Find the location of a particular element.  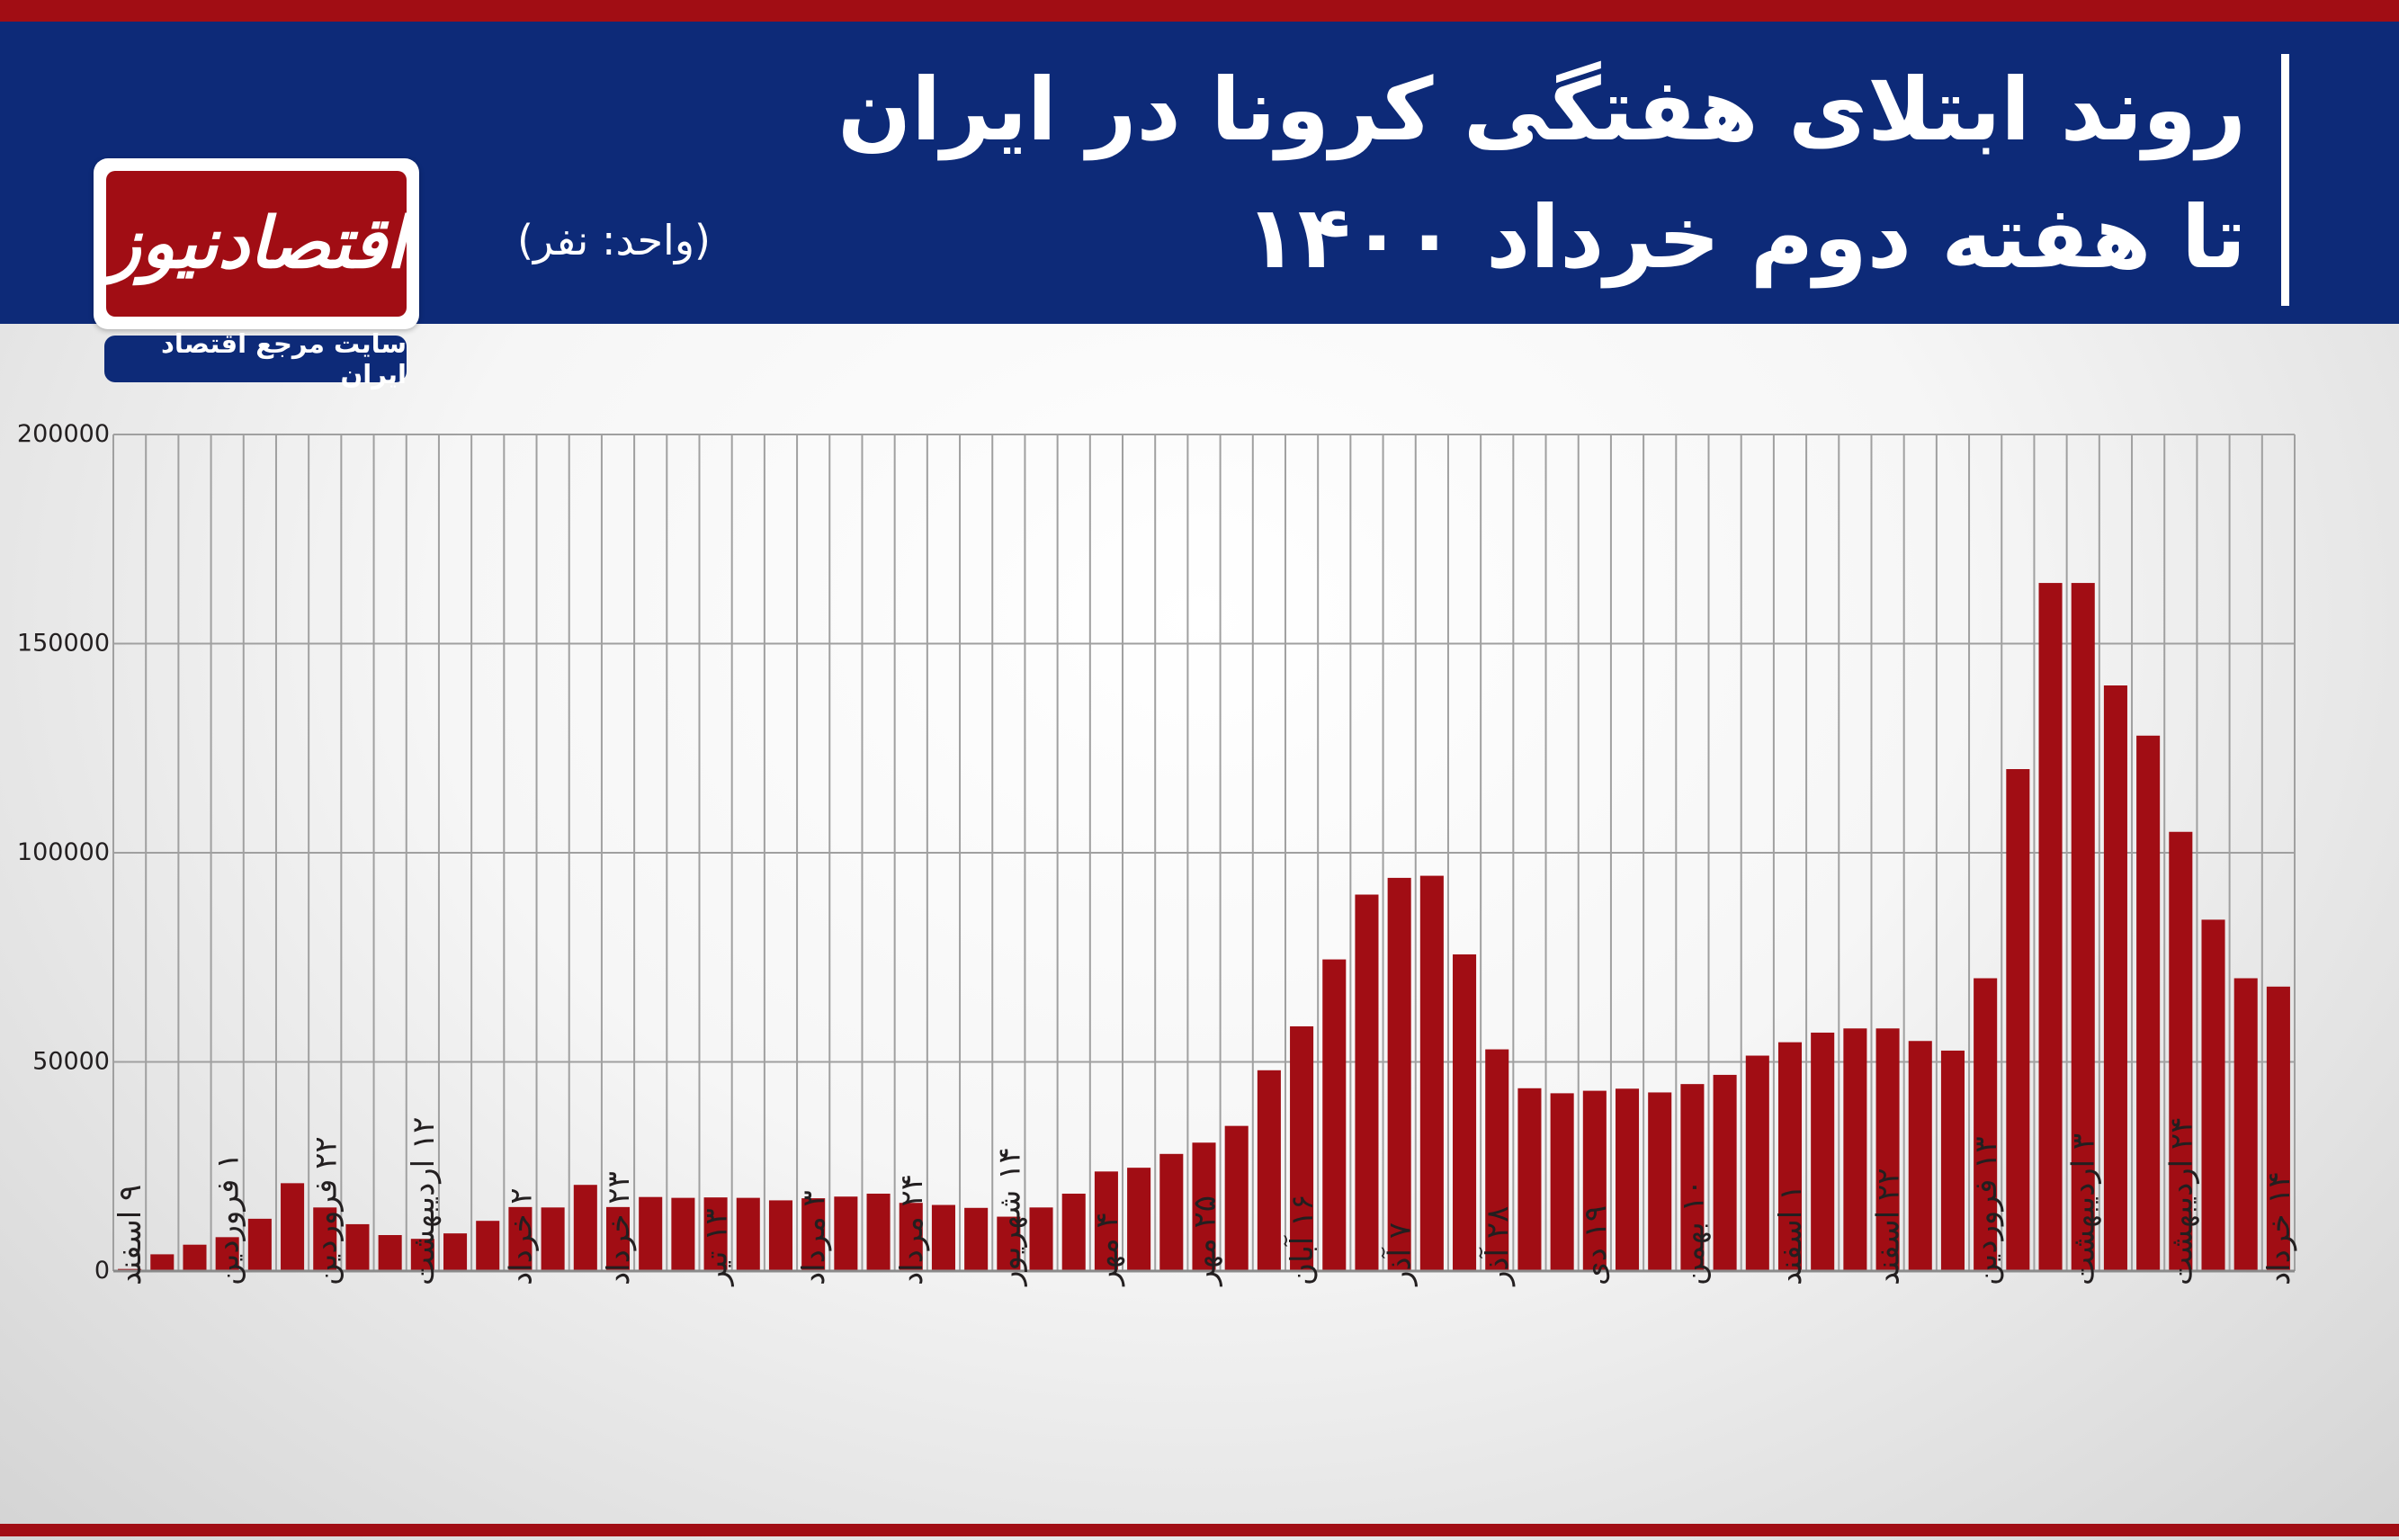

x-tick-label: ۲۵ مهر is located at coordinates (1205, 1241).